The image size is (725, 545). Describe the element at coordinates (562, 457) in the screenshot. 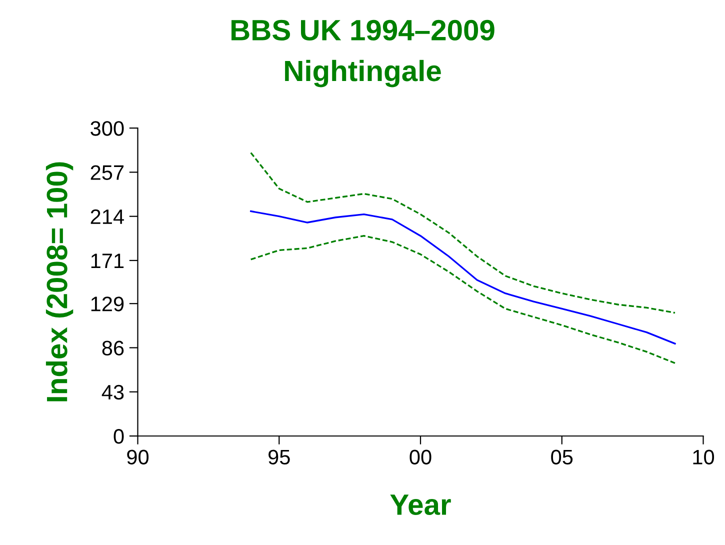

I see `x-tick-label: 05` at that location.